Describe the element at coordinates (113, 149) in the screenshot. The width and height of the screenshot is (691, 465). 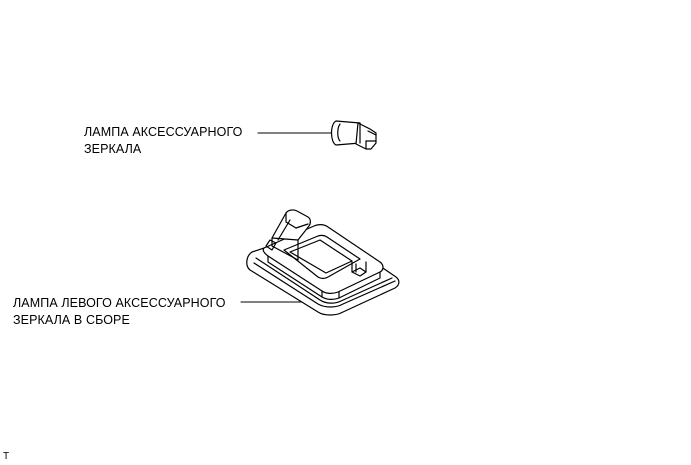
I see `bulb-label-line2: ЗЕРКАЛА` at that location.